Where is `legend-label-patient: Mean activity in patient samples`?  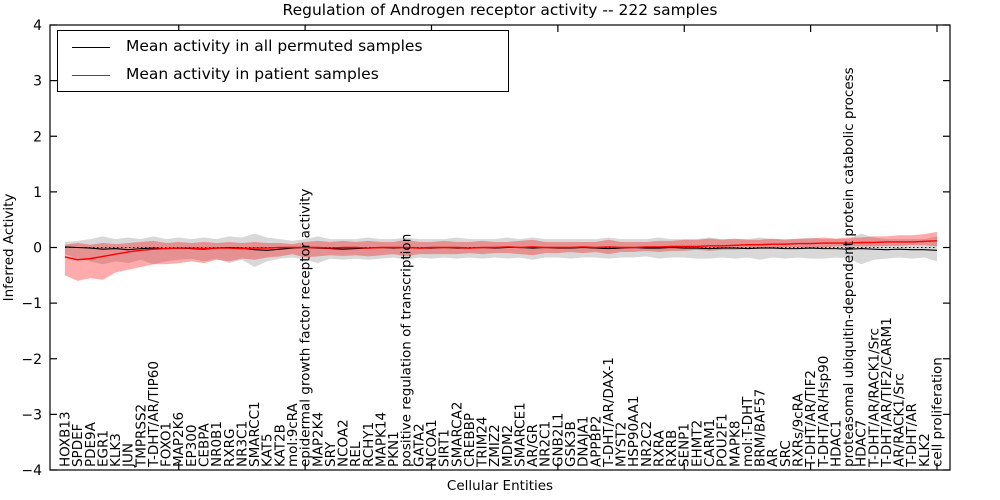 legend-label-patient: Mean activity in patient samples is located at coordinates (252, 74).